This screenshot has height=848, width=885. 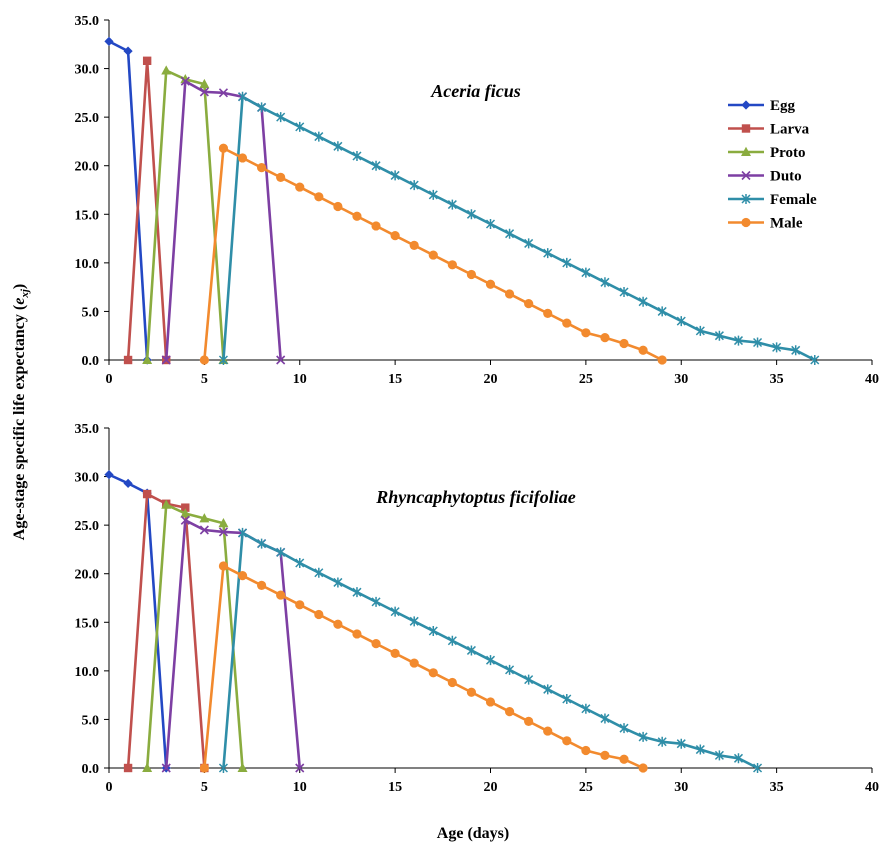 I want to click on x-tick-label: 0, so click(x=109, y=379).